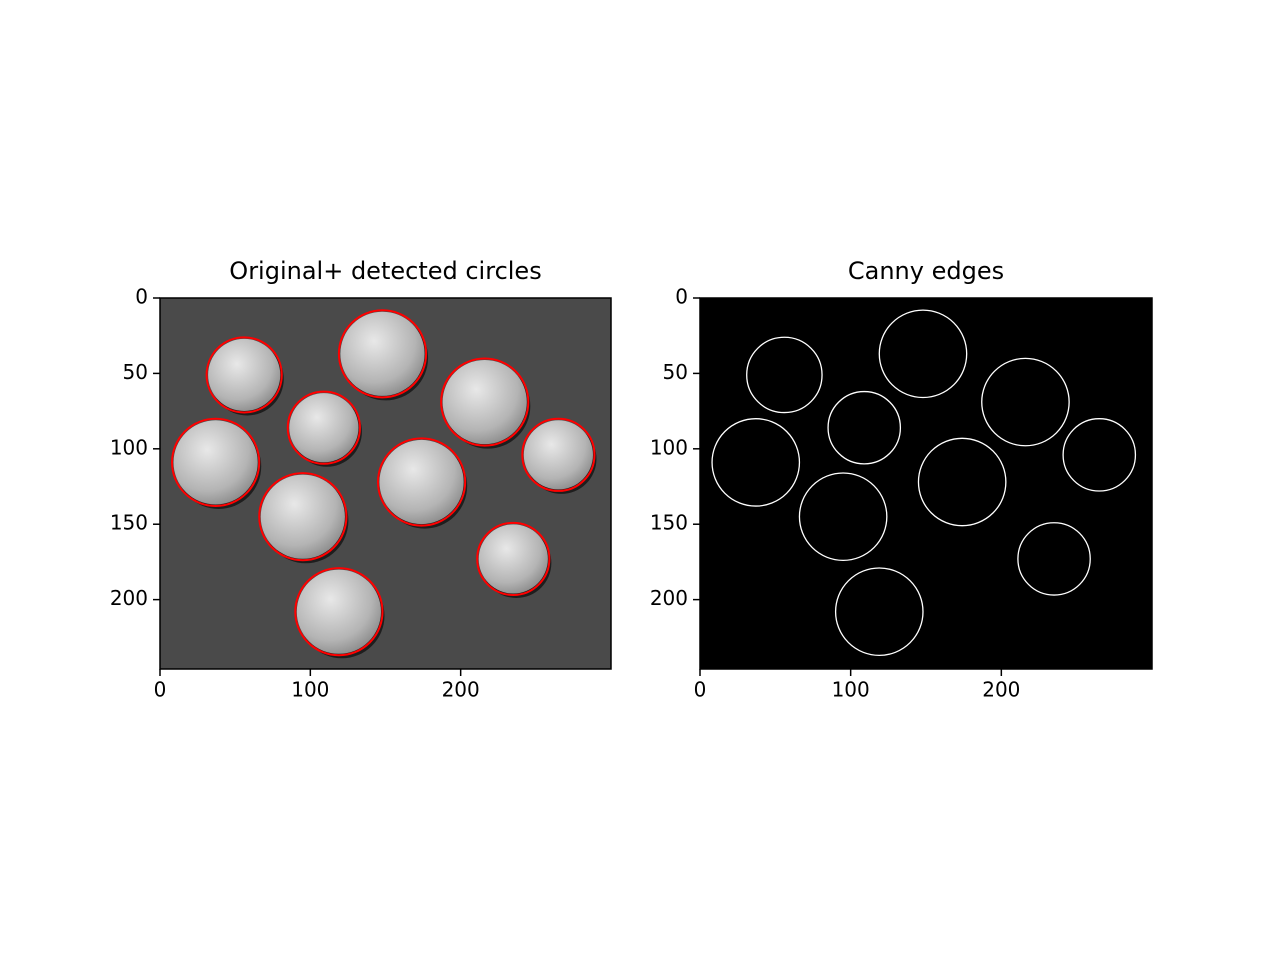 The width and height of the screenshot is (1280, 960). I want to click on image-background, so click(926, 483).